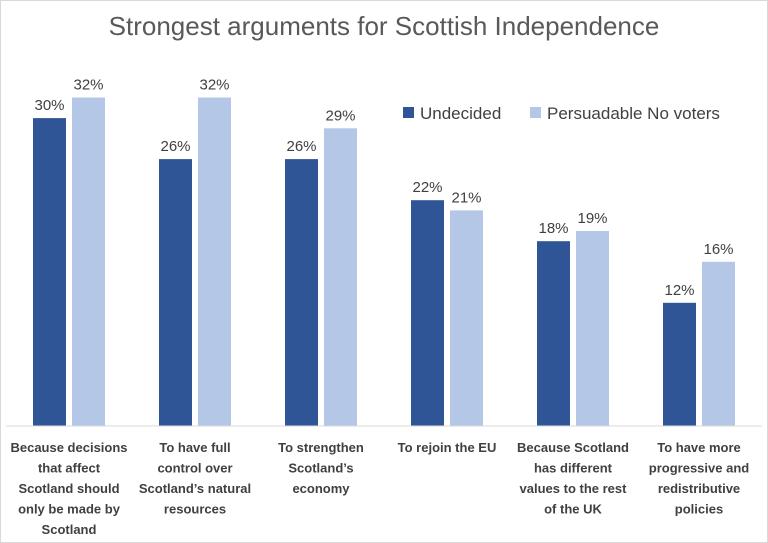 This screenshot has height=543, width=768. What do you see at coordinates (699, 447) in the screenshot?
I see `category-label-line: To have more` at bounding box center [699, 447].